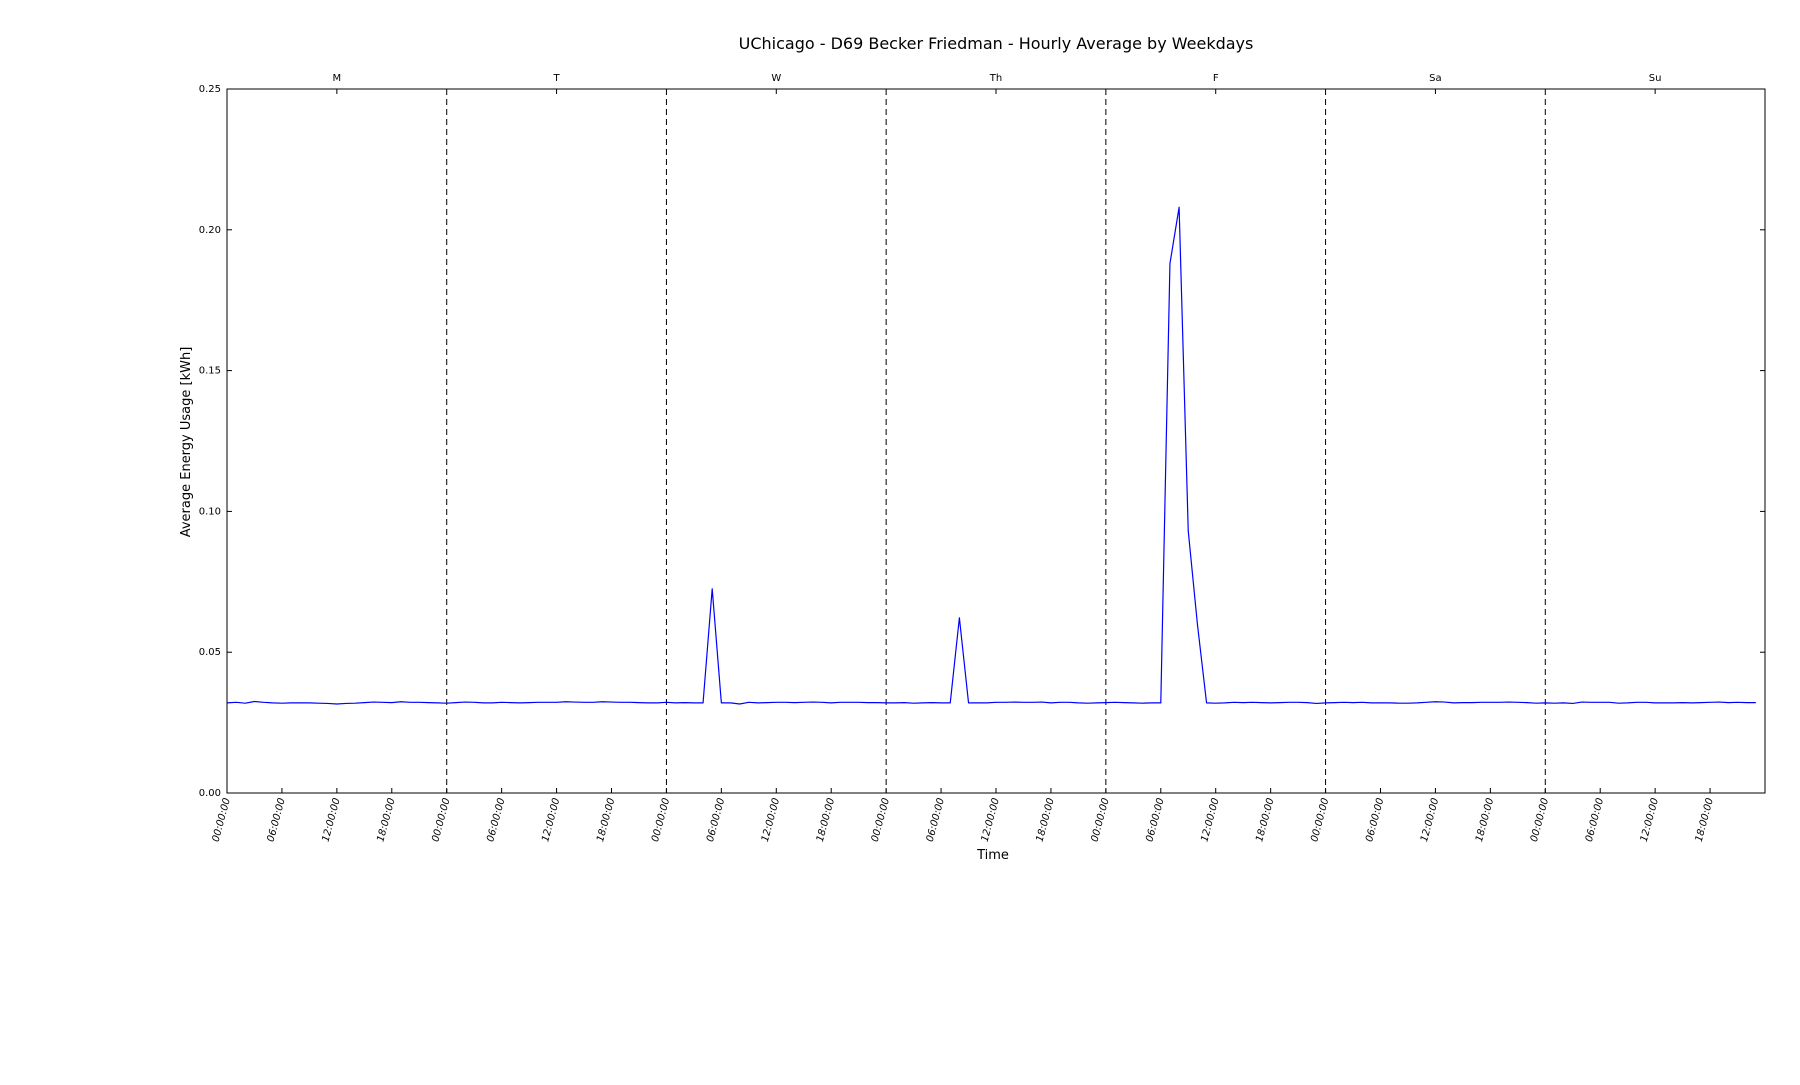 The height and width of the screenshot is (1085, 1800). I want to click on day-label: T, so click(557, 78).